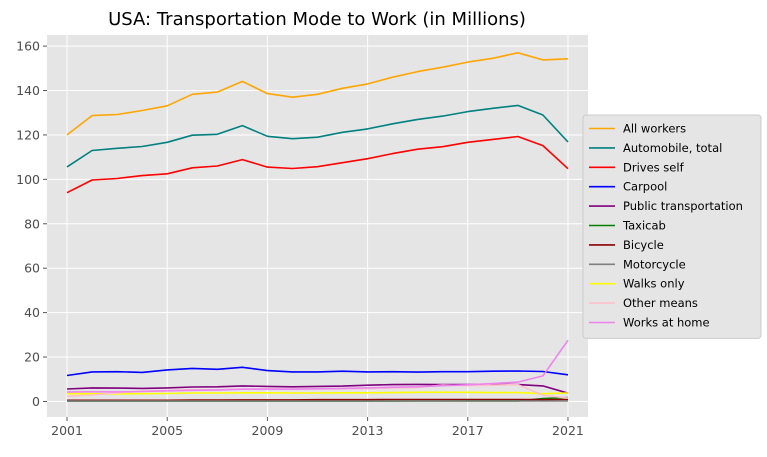 The image size is (767, 457). I want to click on series-line-works-at-home, so click(317, 366).